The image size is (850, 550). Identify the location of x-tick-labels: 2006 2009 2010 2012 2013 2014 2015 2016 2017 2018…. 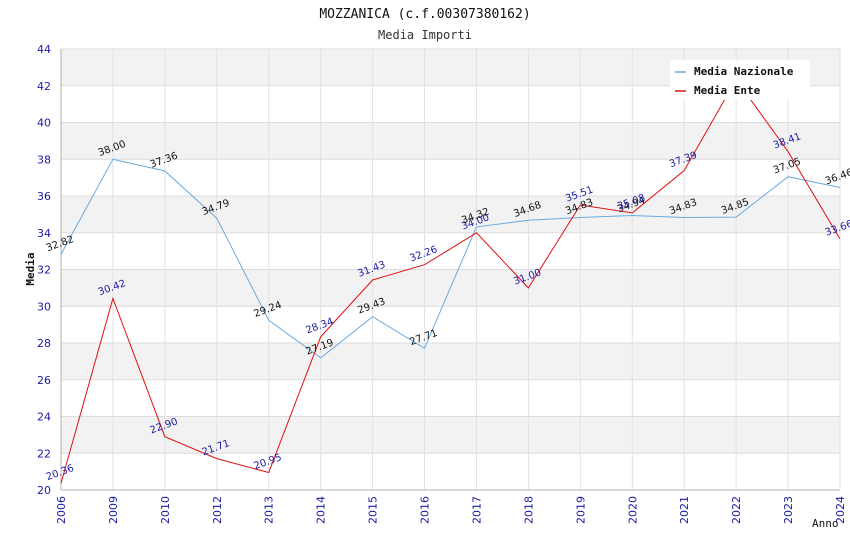
(451, 510).